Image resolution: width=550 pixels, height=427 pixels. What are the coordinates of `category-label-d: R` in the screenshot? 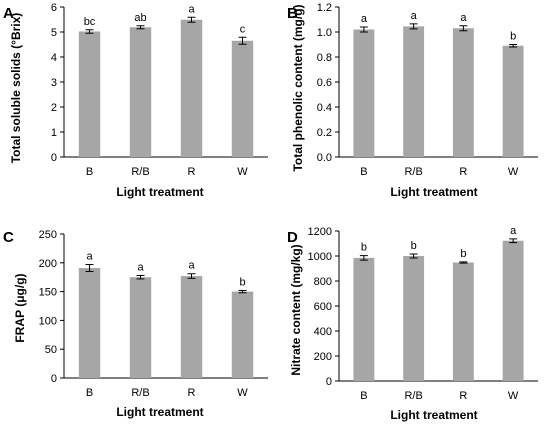 It's located at (463, 396).